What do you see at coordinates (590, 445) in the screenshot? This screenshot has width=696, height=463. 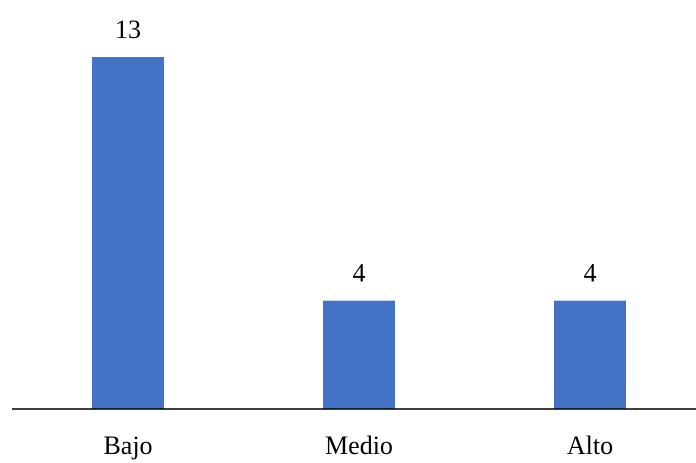 I see `x-tick-label-alto: Alto` at bounding box center [590, 445].